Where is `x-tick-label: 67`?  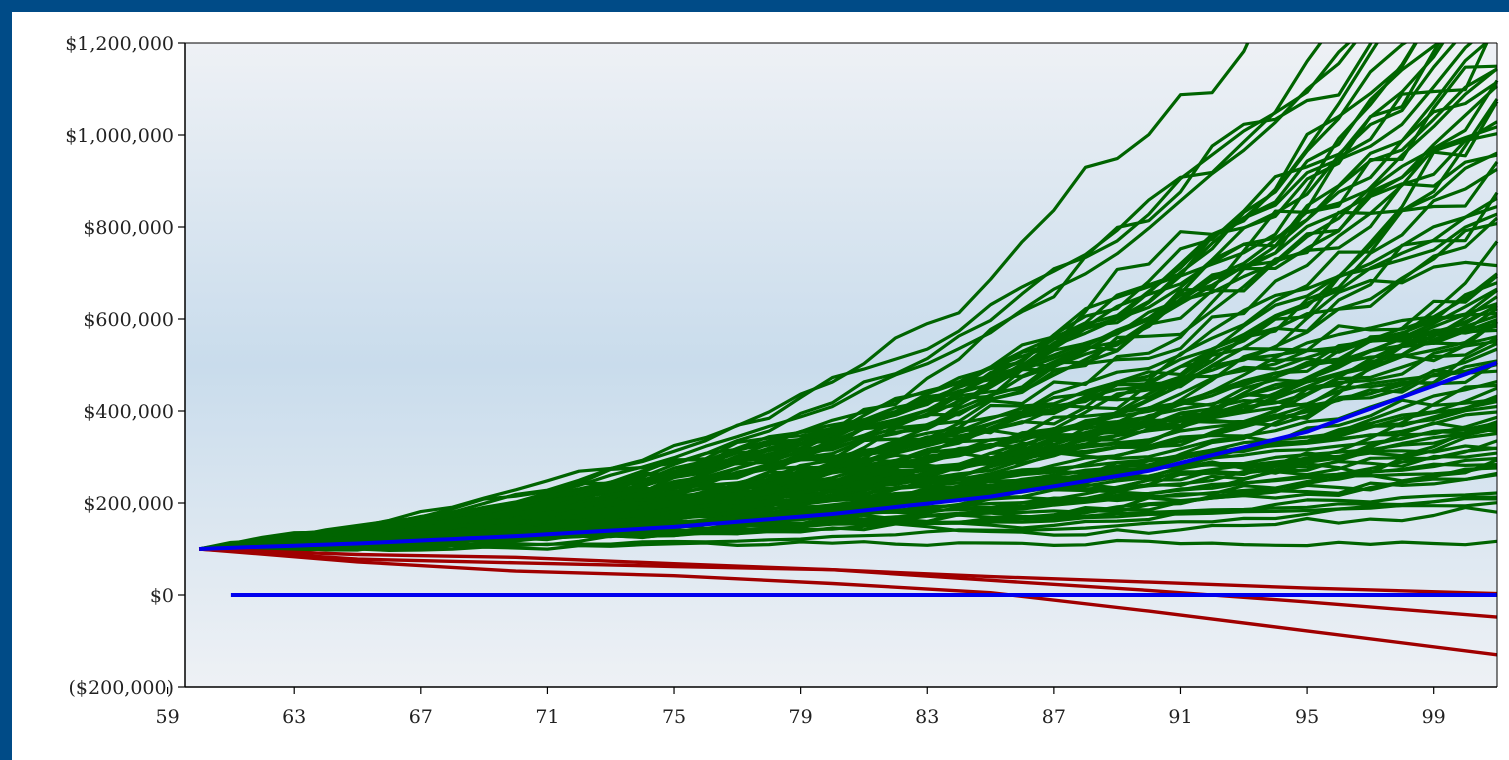
x-tick-label: 67 is located at coordinates (421, 717).